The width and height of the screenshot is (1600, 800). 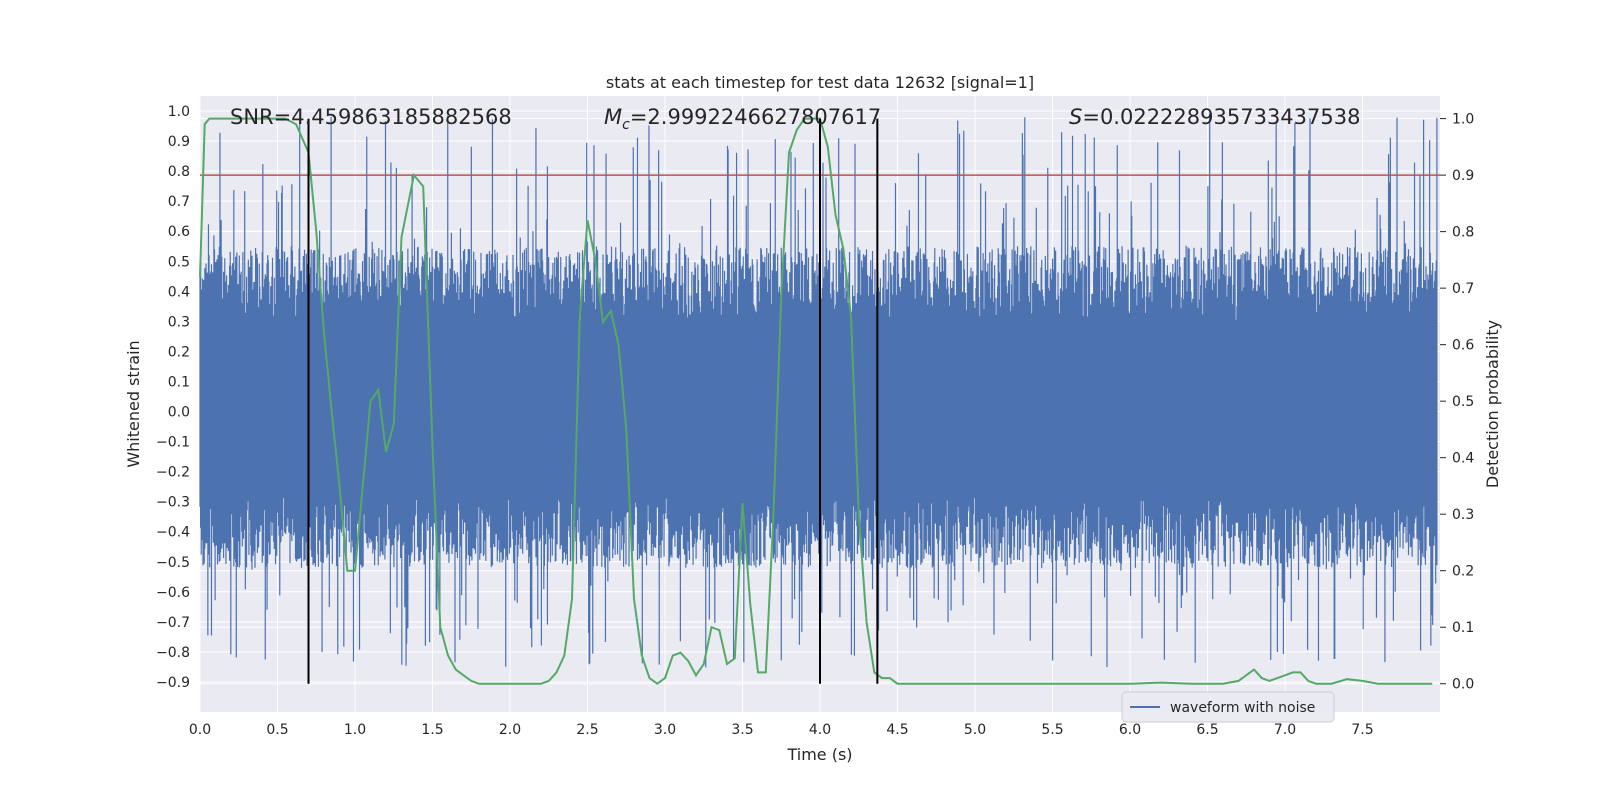 I want to click on legend: waveform with noise, so click(x=1228, y=707).